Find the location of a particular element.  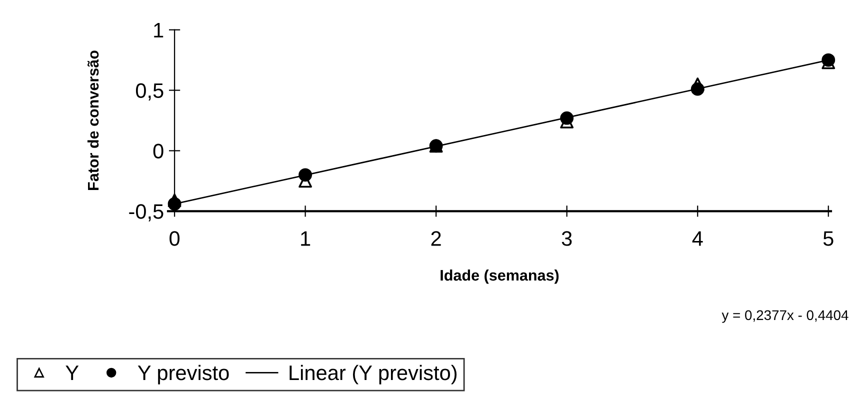

text: y = 0,2377x - 0,4404 is located at coordinates (785, 316).